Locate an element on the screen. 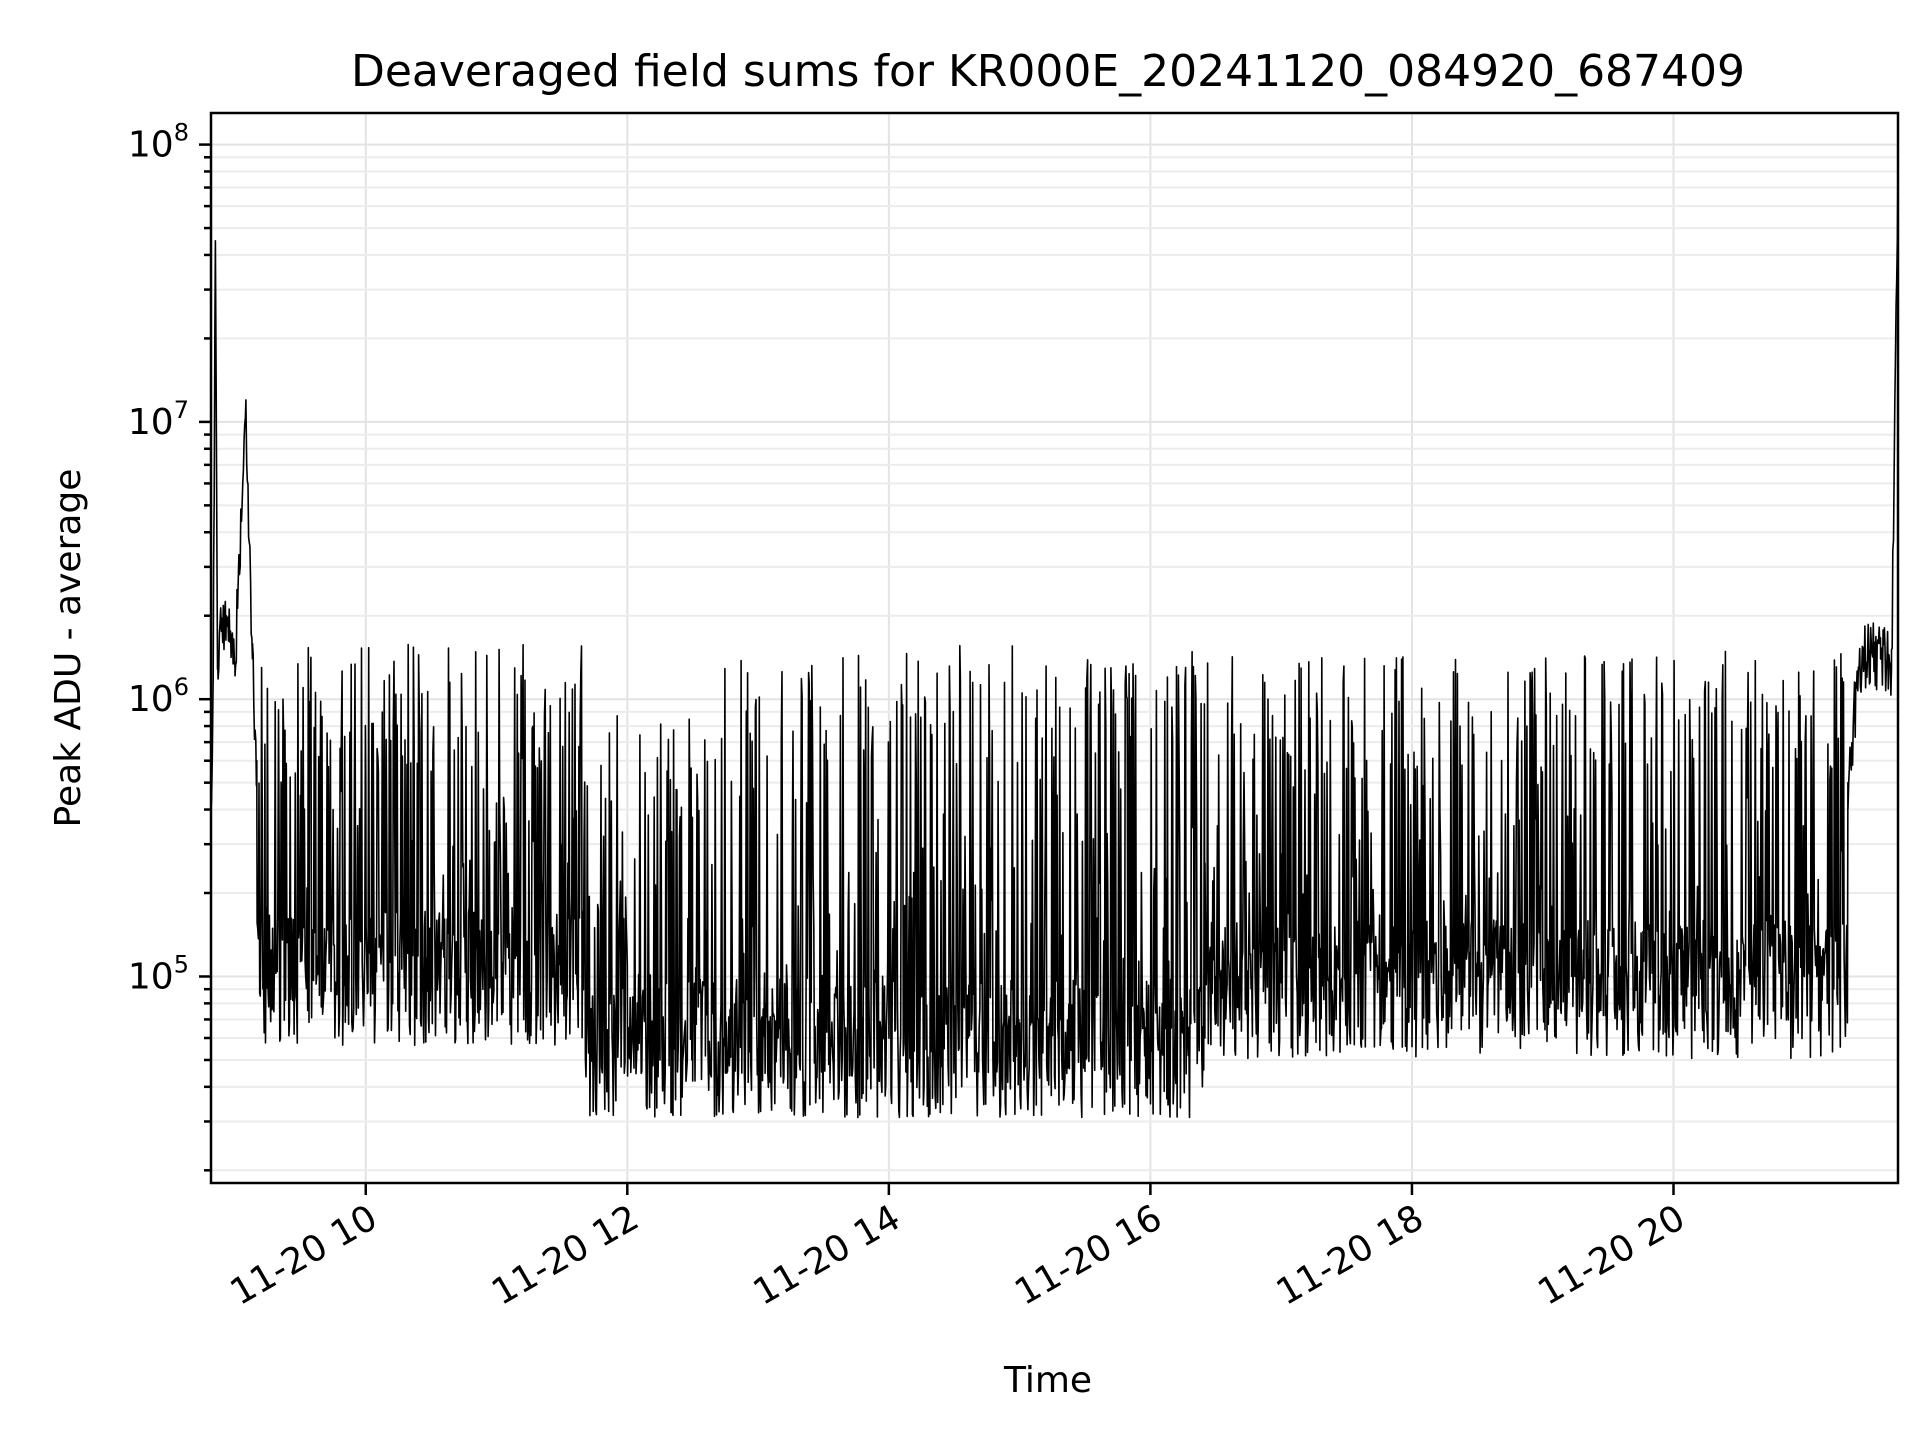 The height and width of the screenshot is (1440, 1920). y-tick-label: 10⁷ is located at coordinates (158, 419).